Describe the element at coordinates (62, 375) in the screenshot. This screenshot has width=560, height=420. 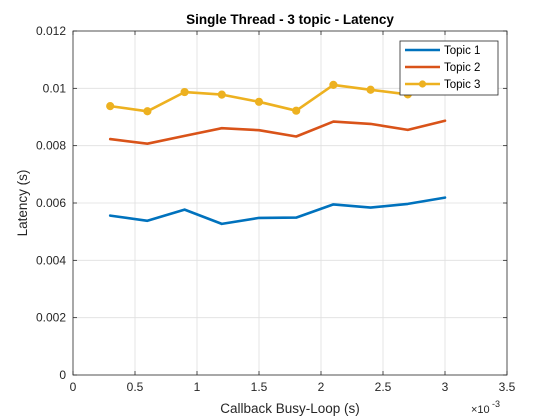
I see `y-tick-label: 0` at that location.